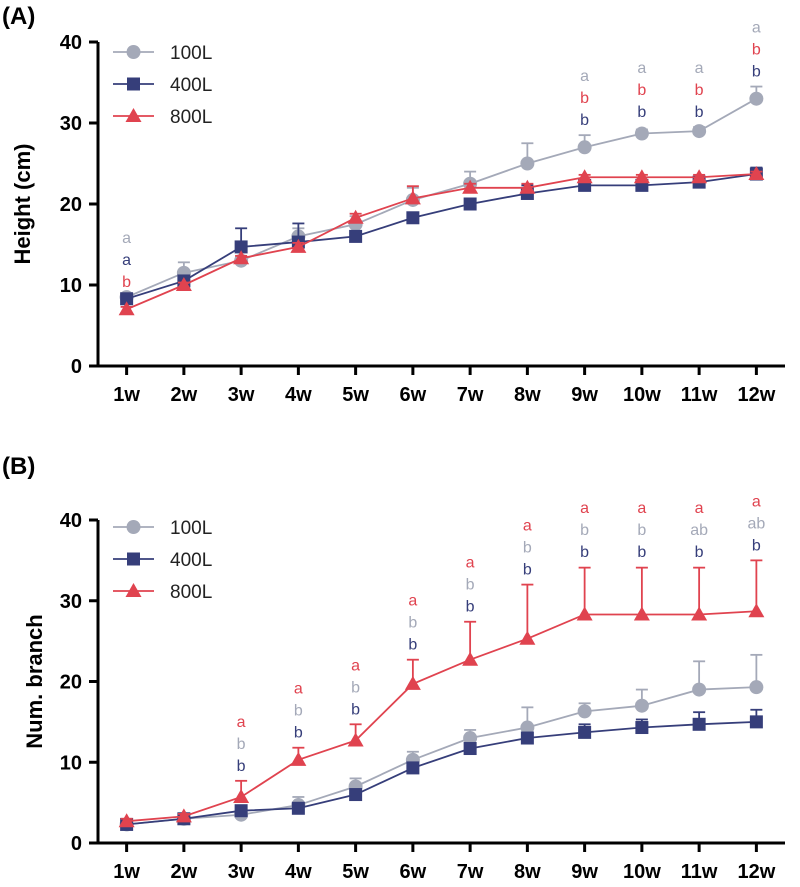  I want to click on x-tick-label: 1w, so click(126, 872).